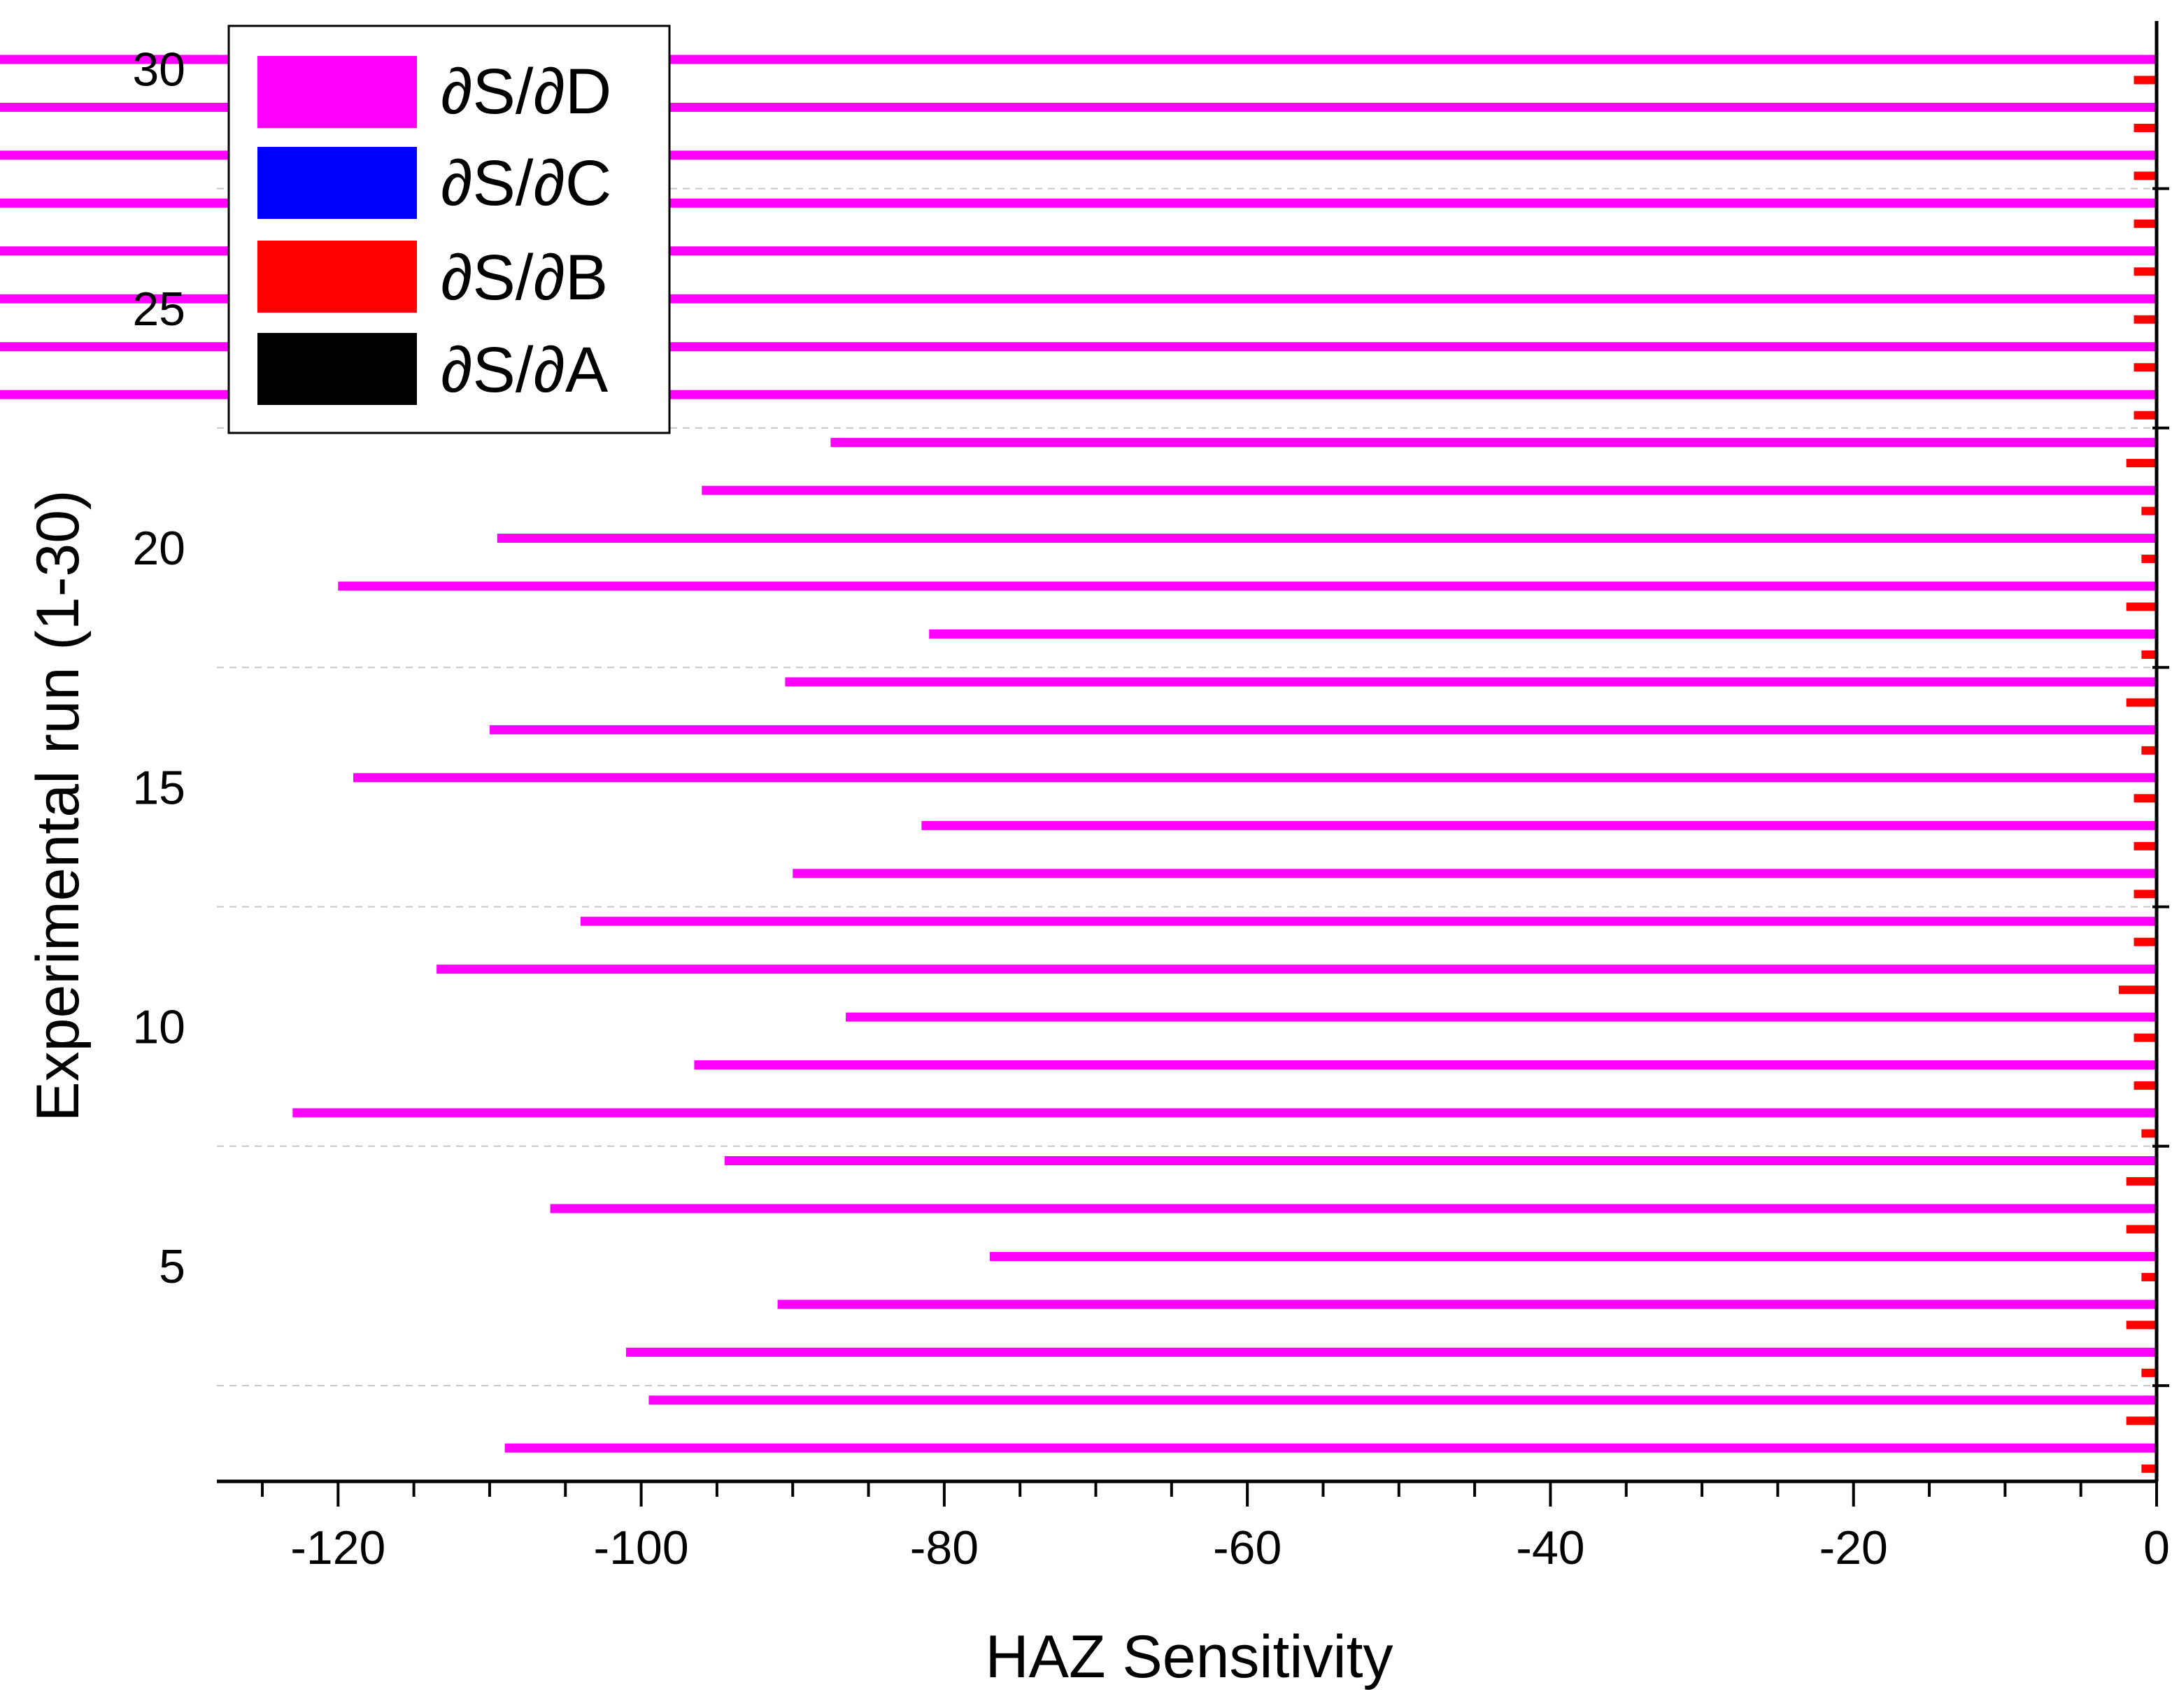 The image size is (2179, 1708). Describe the element at coordinates (158, 69) in the screenshot. I see `y-tick-label-5: 30` at that location.